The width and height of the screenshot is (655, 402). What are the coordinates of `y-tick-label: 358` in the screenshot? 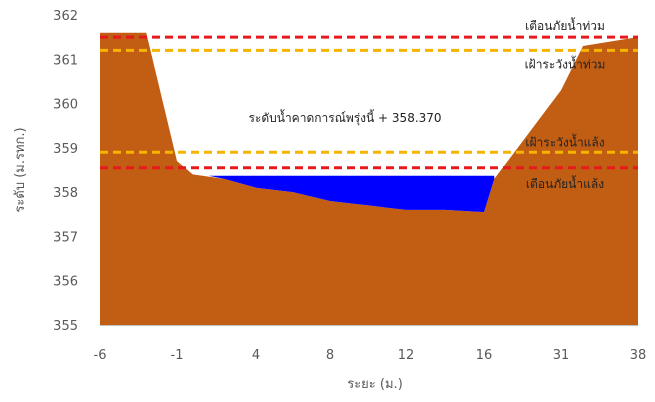 It's located at (65, 193).